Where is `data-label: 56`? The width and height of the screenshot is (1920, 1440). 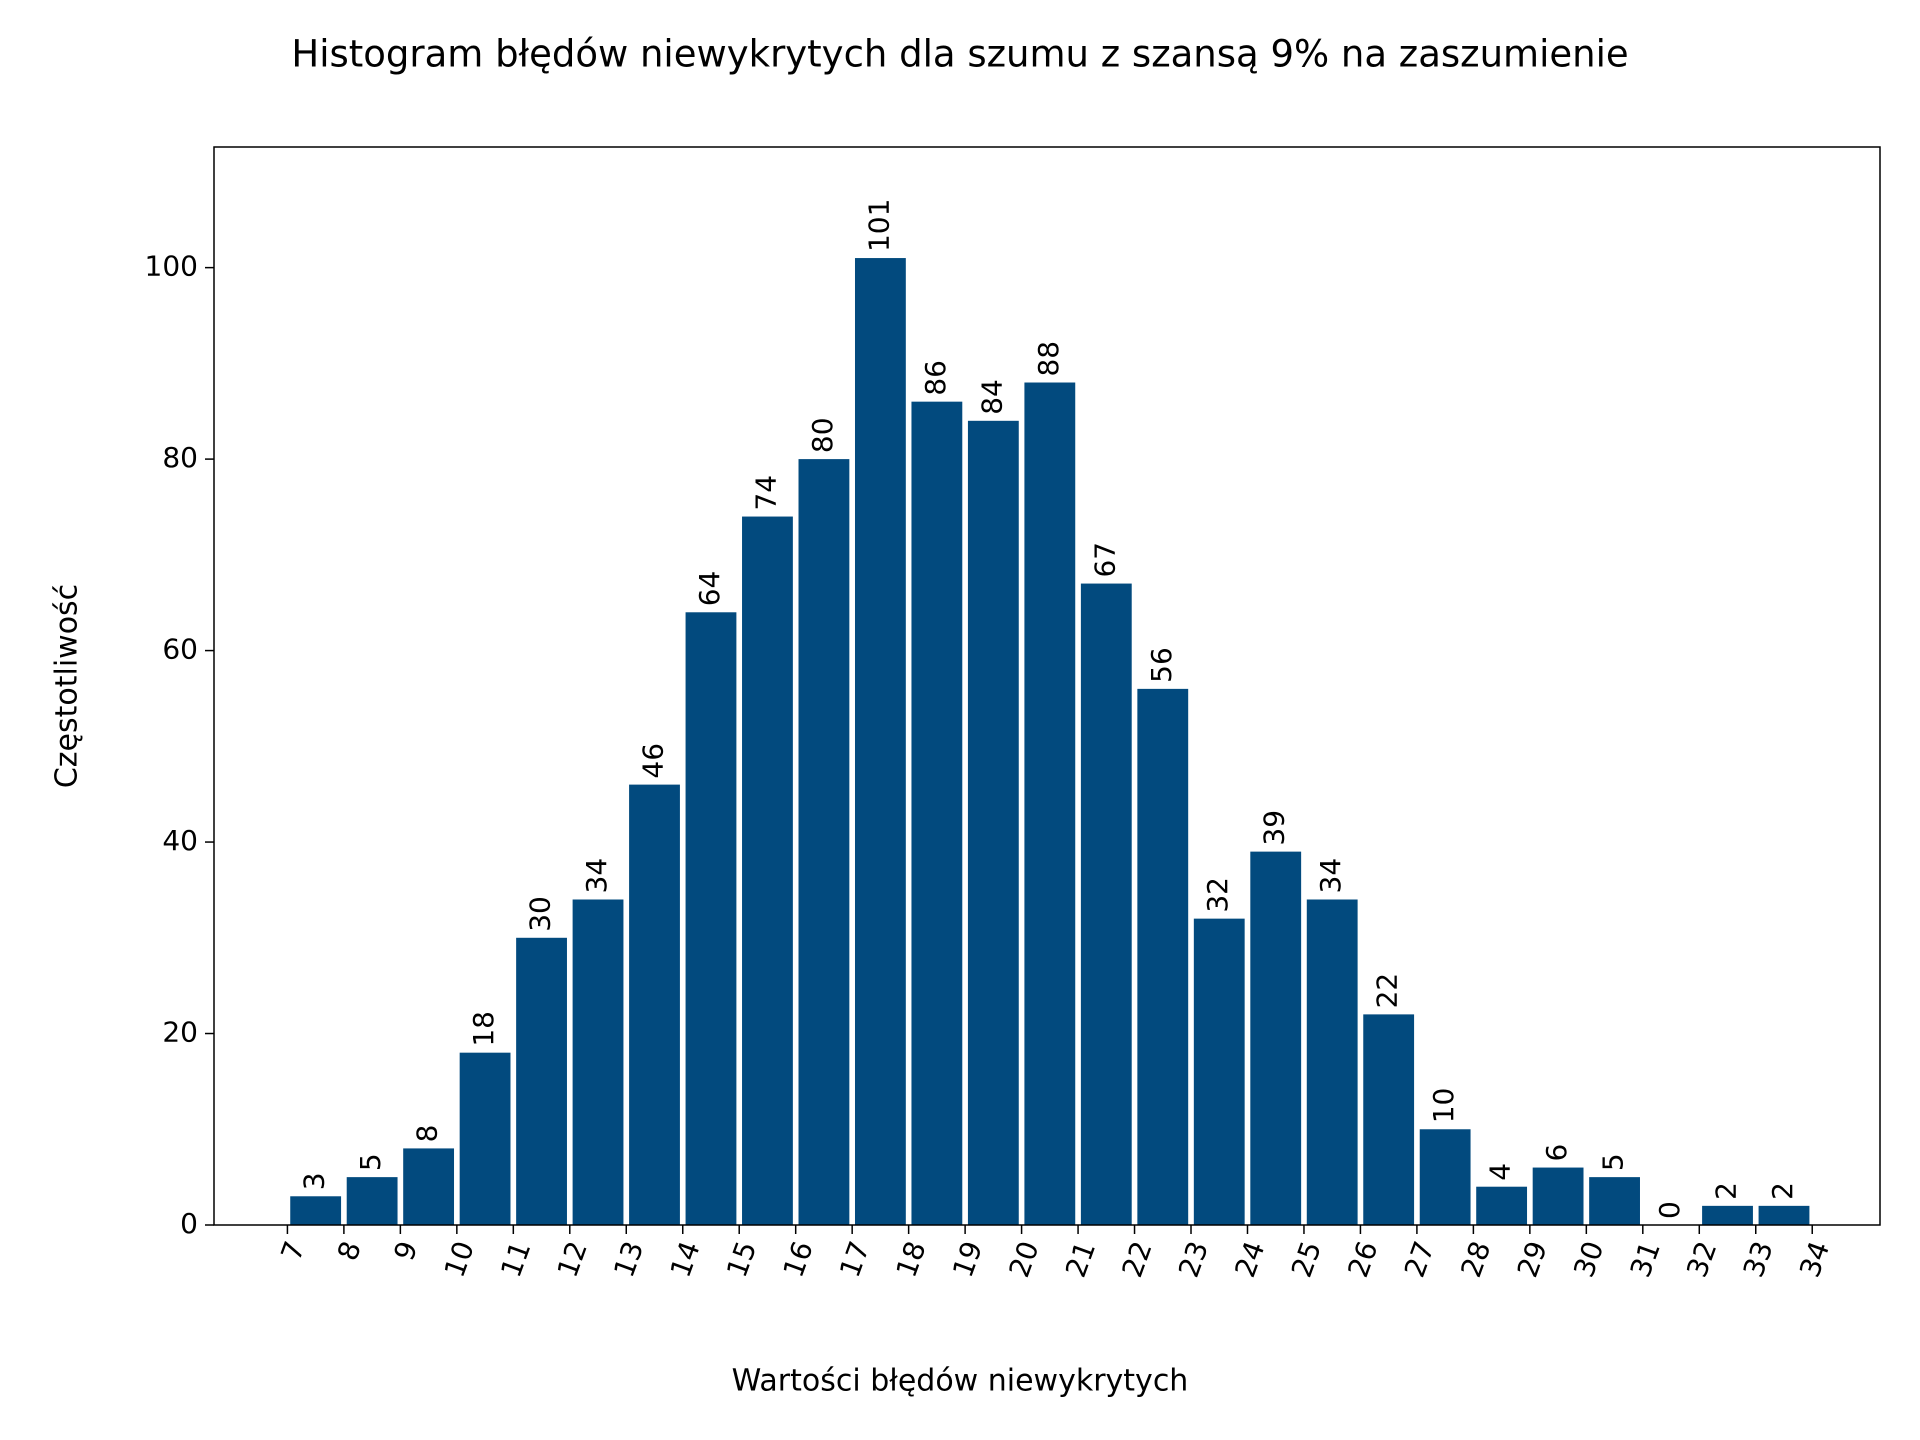
data-label: 56 is located at coordinates (1161, 665).